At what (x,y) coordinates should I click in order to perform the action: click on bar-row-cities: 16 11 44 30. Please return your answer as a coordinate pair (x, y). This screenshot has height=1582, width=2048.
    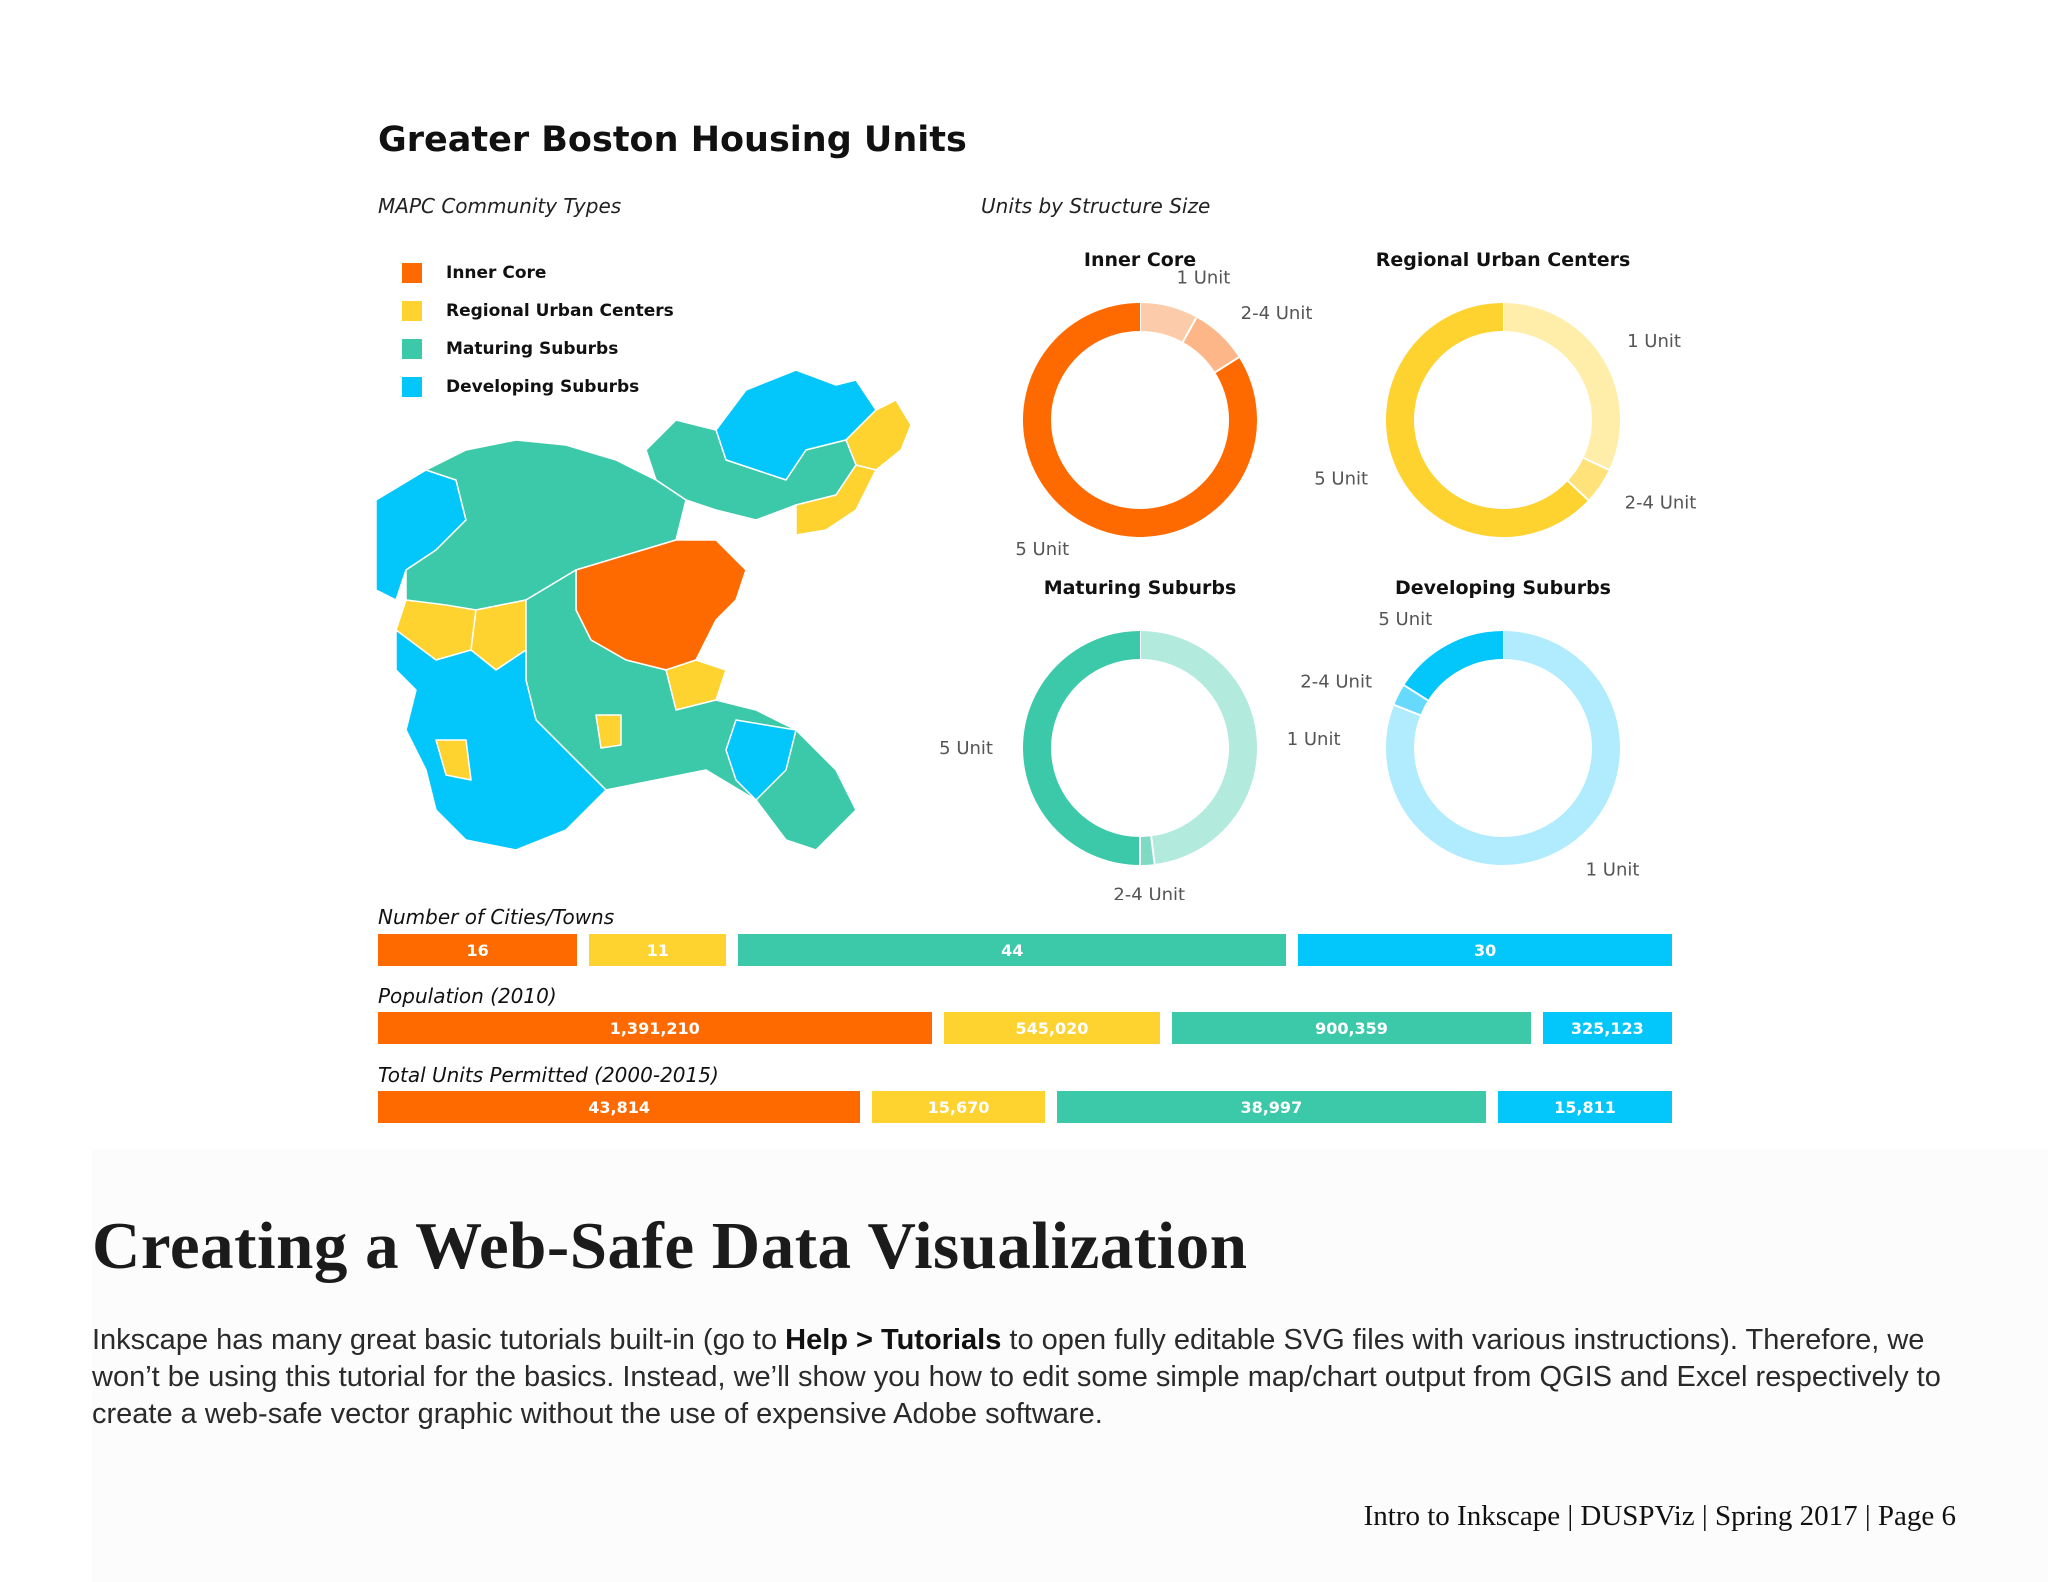
    Looking at the image, I should click on (1025, 950).